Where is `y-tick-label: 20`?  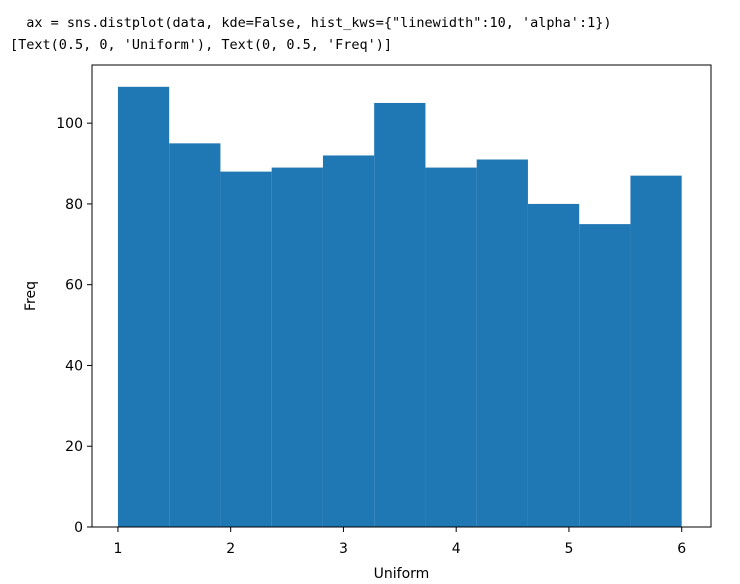 y-tick-label: 20 is located at coordinates (74, 447).